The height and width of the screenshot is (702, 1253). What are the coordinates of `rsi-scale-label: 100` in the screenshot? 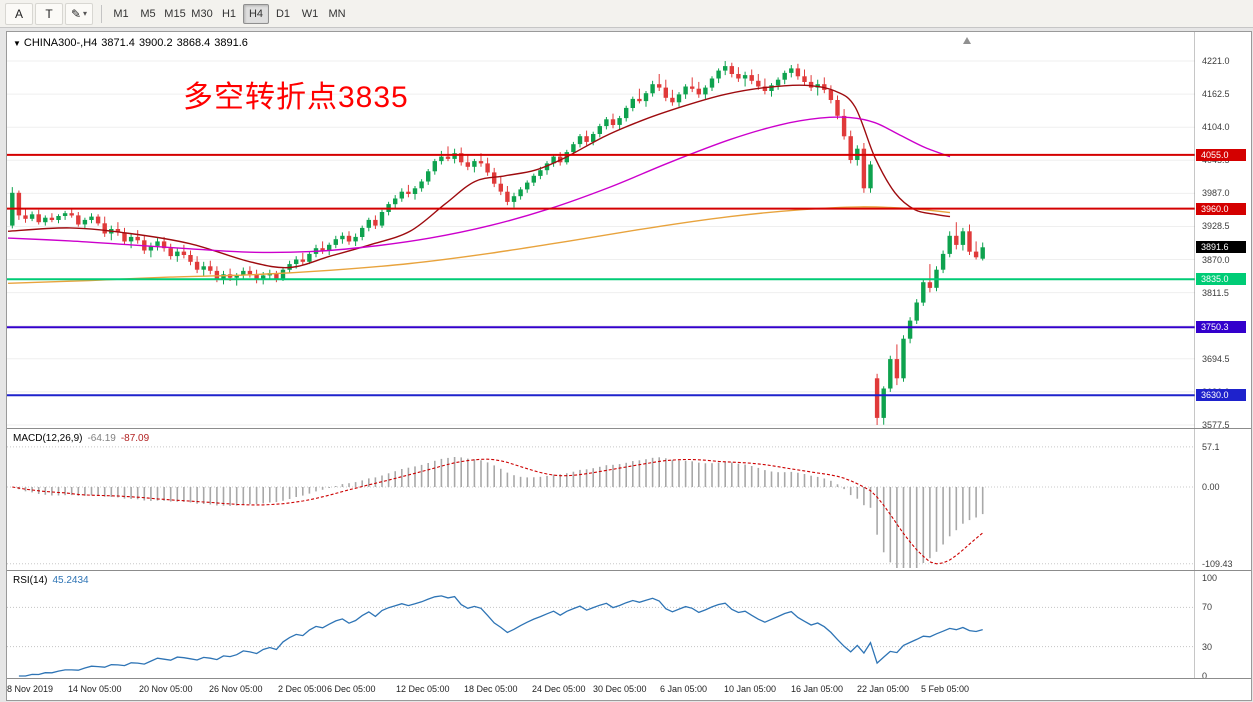 It's located at (1210, 578).